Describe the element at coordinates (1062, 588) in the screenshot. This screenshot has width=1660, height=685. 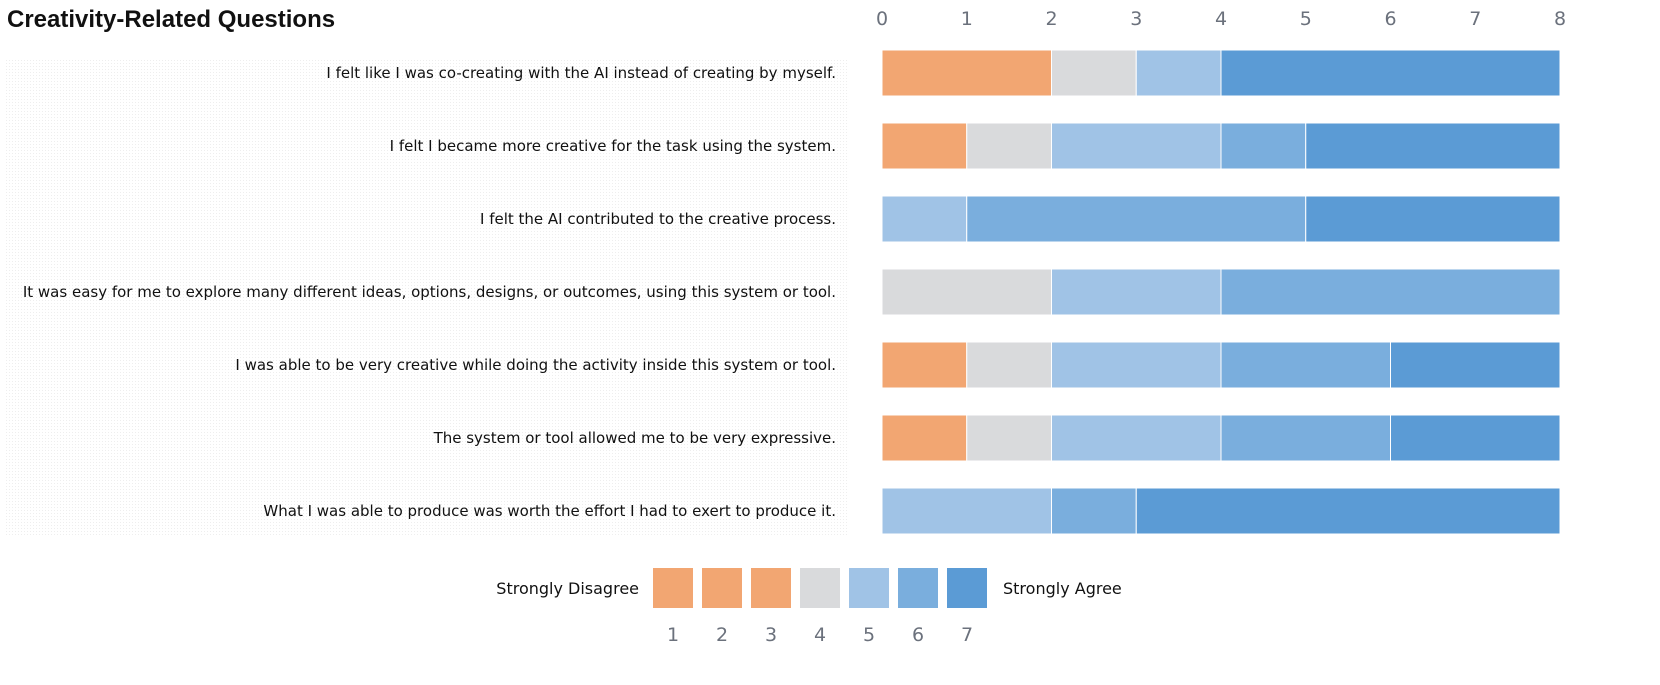
I see `legend-right-label: Strongly Agree` at that location.